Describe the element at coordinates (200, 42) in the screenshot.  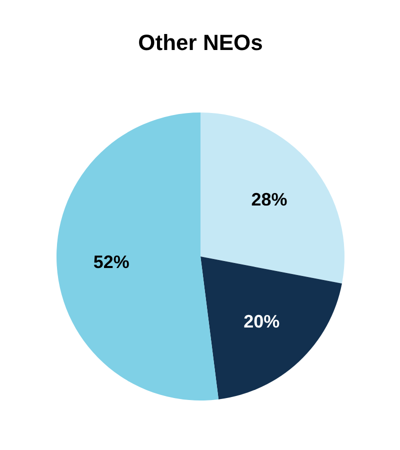
I see `chart-title: Other NEOs` at that location.